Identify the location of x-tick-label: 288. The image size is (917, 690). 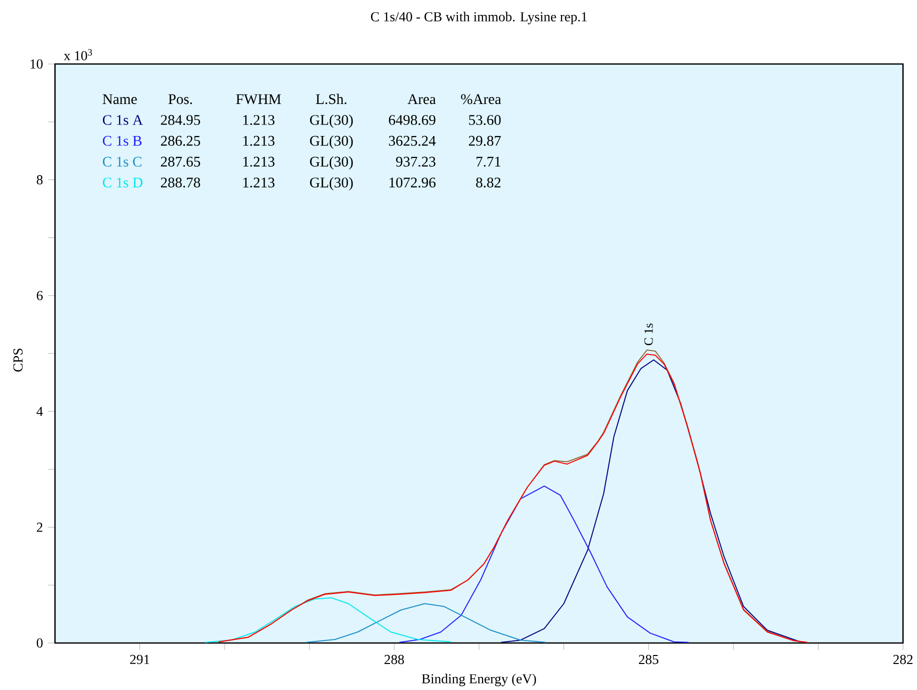
(394, 659).